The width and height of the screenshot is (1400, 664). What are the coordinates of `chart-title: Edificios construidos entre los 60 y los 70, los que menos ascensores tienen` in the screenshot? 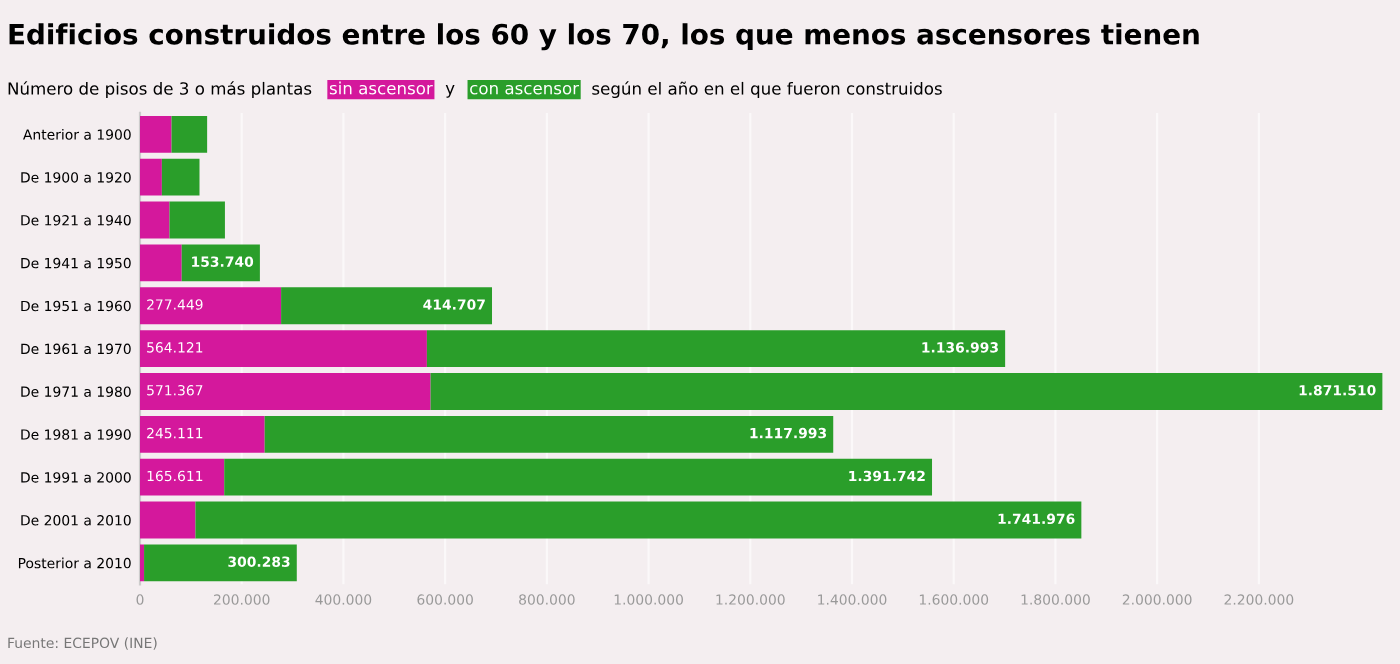 It's located at (604, 37).